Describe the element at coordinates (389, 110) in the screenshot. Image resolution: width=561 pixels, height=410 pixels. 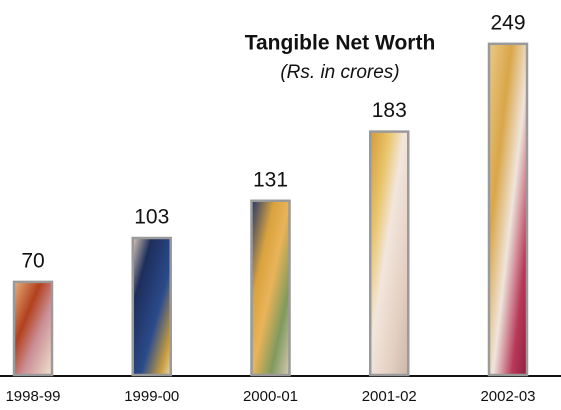
I see `value-label: 183` at that location.